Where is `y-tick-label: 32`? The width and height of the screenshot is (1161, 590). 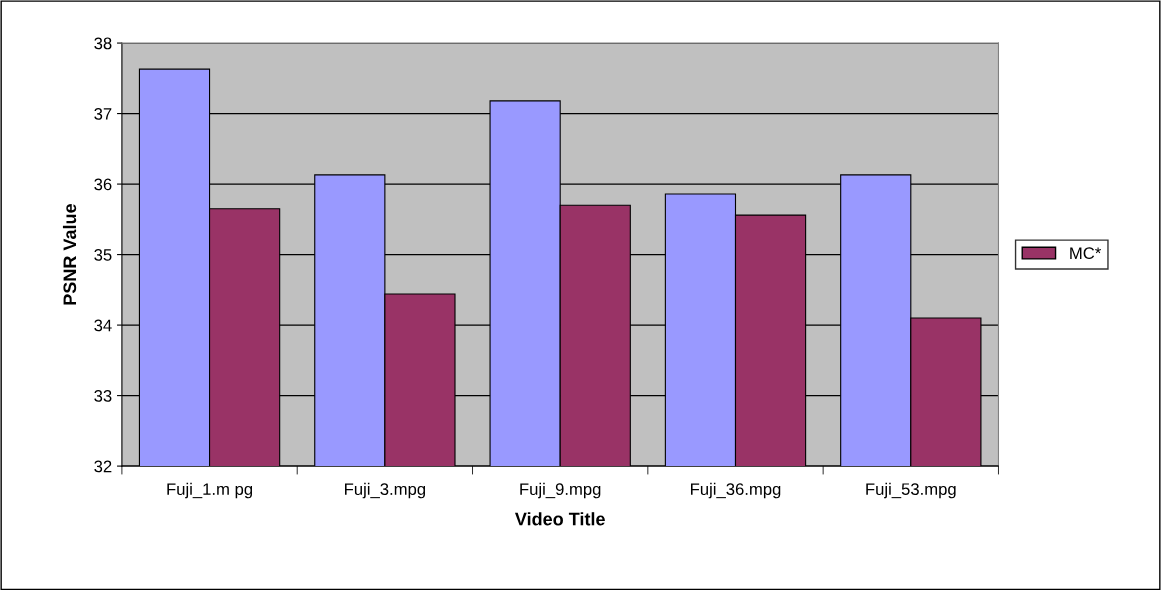 y-tick-label: 32 is located at coordinates (103, 466).